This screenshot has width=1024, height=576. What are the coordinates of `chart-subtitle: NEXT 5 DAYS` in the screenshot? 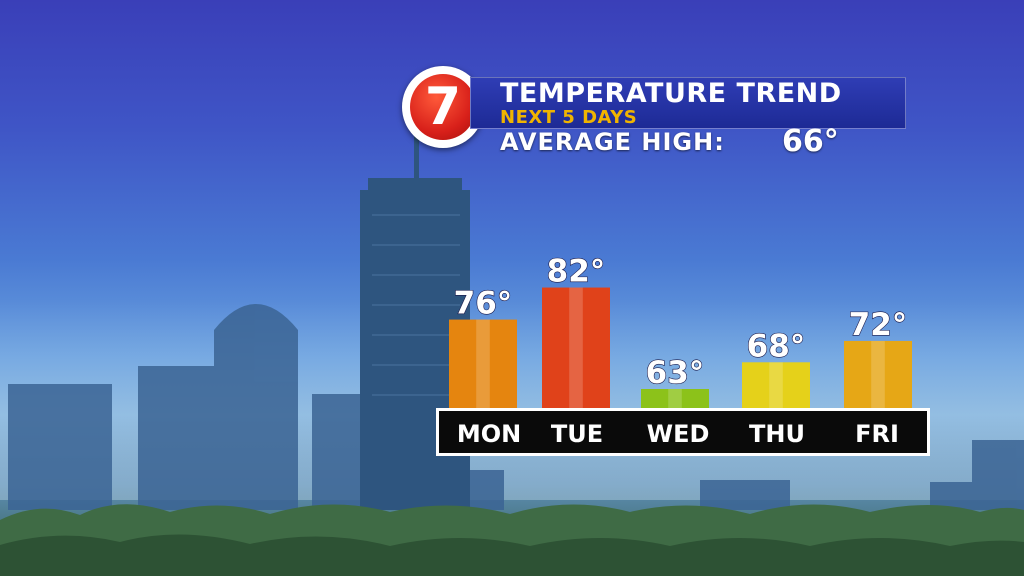 It's located at (569, 117).